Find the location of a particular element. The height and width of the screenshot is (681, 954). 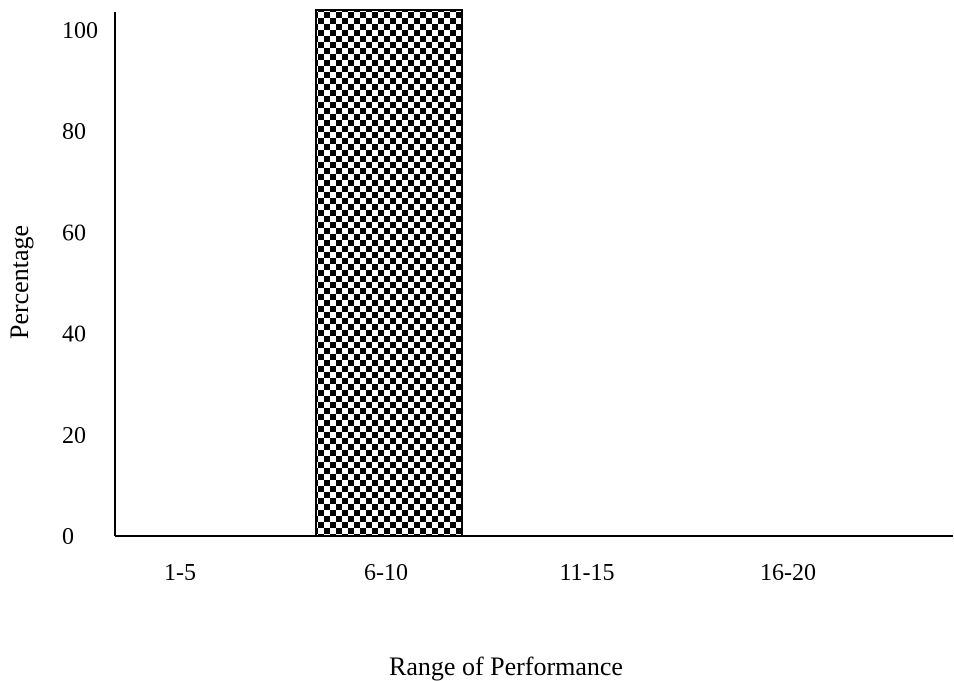

y-tick-label: 60 is located at coordinates (74, 233).